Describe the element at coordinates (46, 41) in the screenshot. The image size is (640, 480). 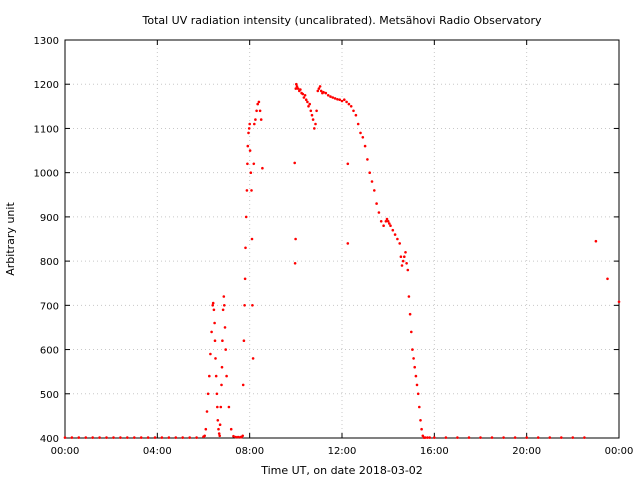
I see `y-tick-label: 1300` at that location.